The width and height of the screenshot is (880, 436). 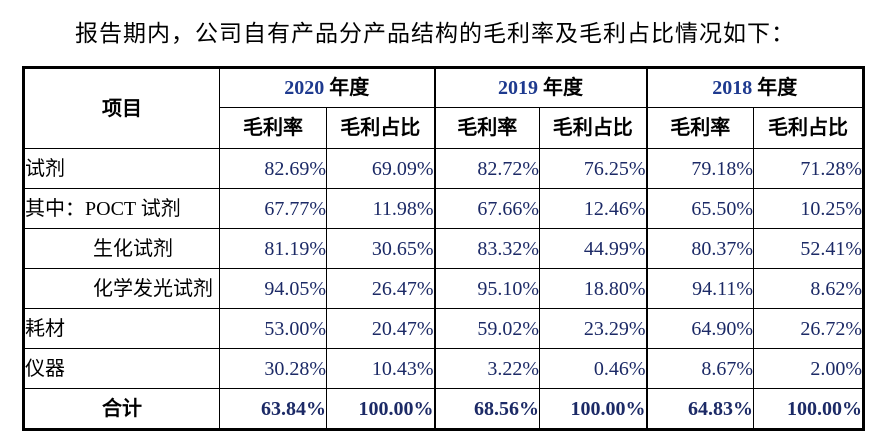 What do you see at coordinates (593, 208) in the screenshot?
I see `share-value: 12.46%` at bounding box center [593, 208].